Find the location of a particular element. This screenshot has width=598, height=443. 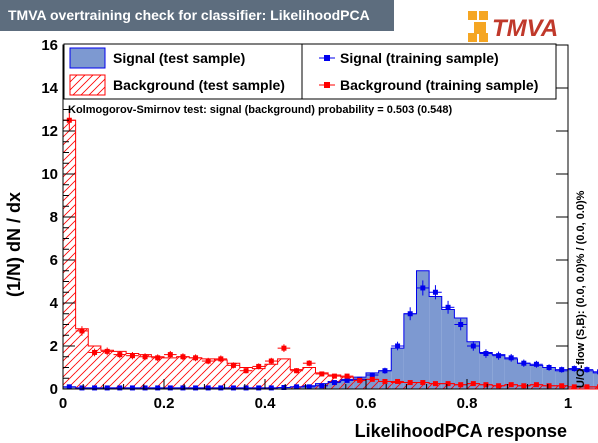

y-tick-label: 12 is located at coordinates (49, 131).